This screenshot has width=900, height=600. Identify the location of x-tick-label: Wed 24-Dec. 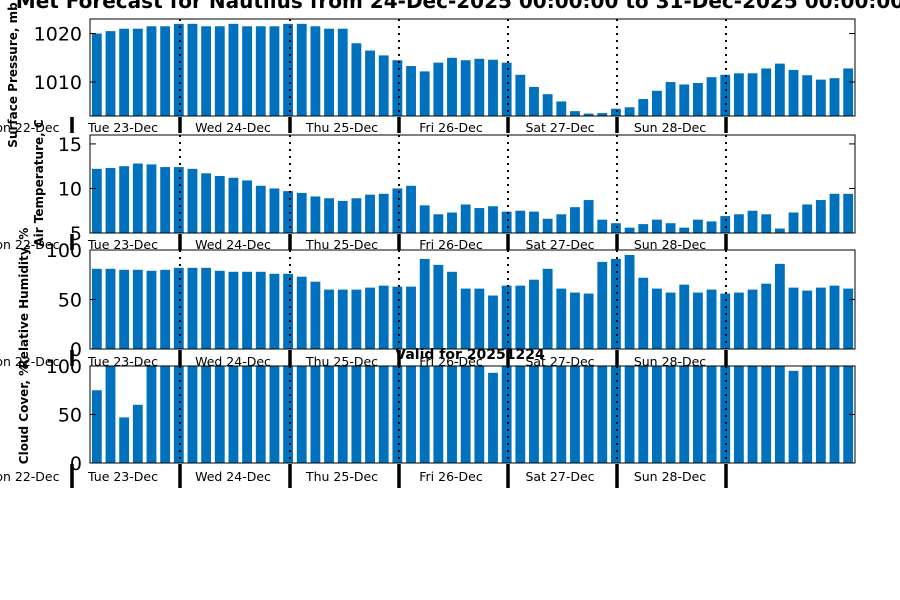
(233, 127).